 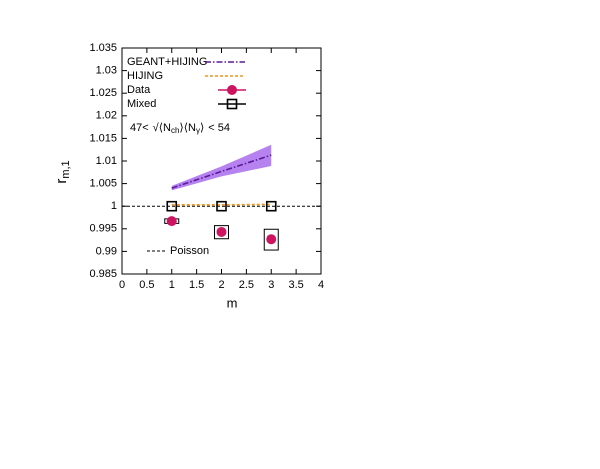 I want to click on x-tick-label: 3, so click(x=271, y=285).